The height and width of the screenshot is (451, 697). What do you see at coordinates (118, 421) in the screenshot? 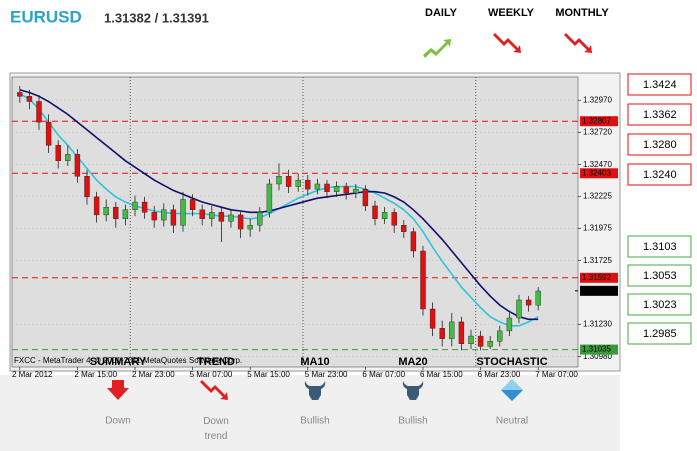
I see `summary-status: Down` at bounding box center [118, 421].